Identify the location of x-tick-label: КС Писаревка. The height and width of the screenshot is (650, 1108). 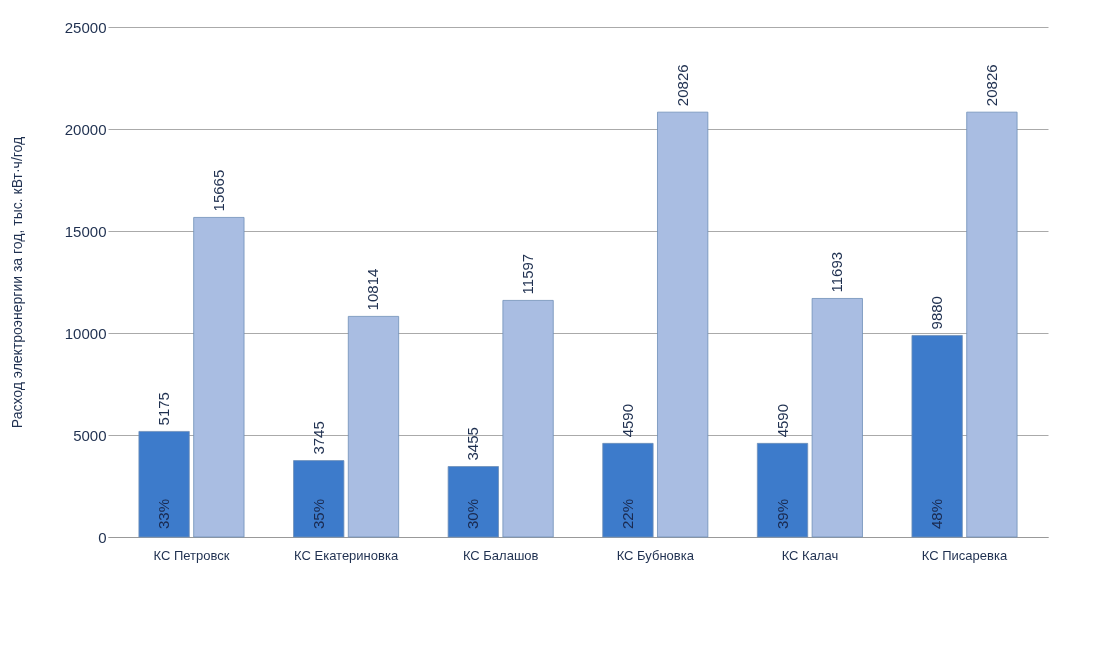
(964, 555).